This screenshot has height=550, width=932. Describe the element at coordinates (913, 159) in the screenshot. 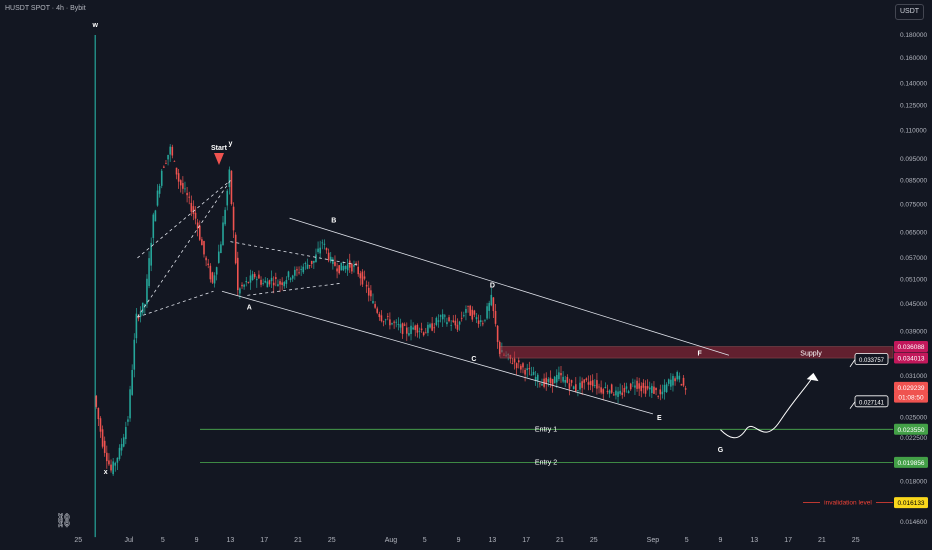

I see `price-tick-label: 0.095000` at that location.